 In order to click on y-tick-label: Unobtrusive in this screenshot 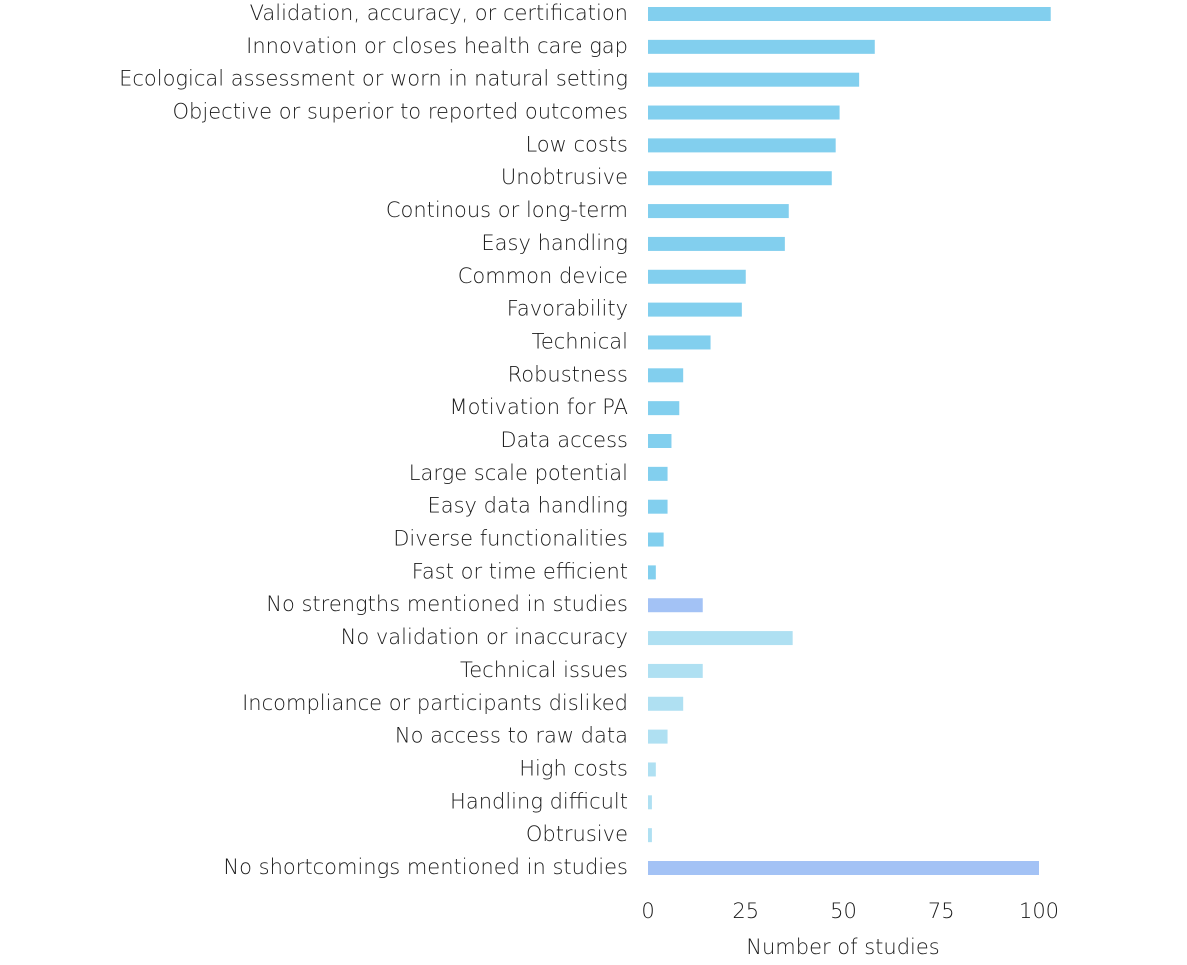, I will do `click(564, 177)`.